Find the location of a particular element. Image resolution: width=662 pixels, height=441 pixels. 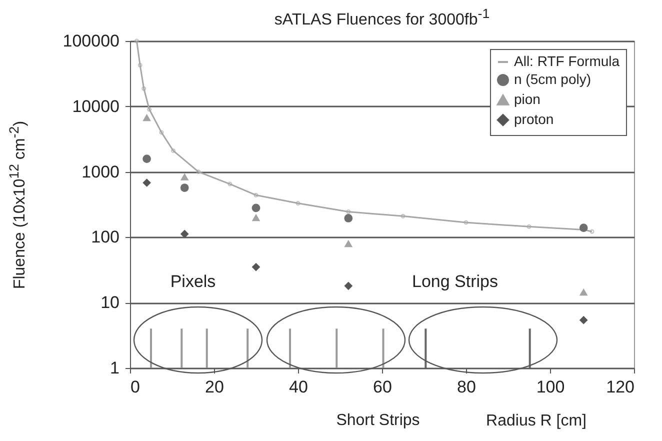

legend-label: proton is located at coordinates (534, 119).